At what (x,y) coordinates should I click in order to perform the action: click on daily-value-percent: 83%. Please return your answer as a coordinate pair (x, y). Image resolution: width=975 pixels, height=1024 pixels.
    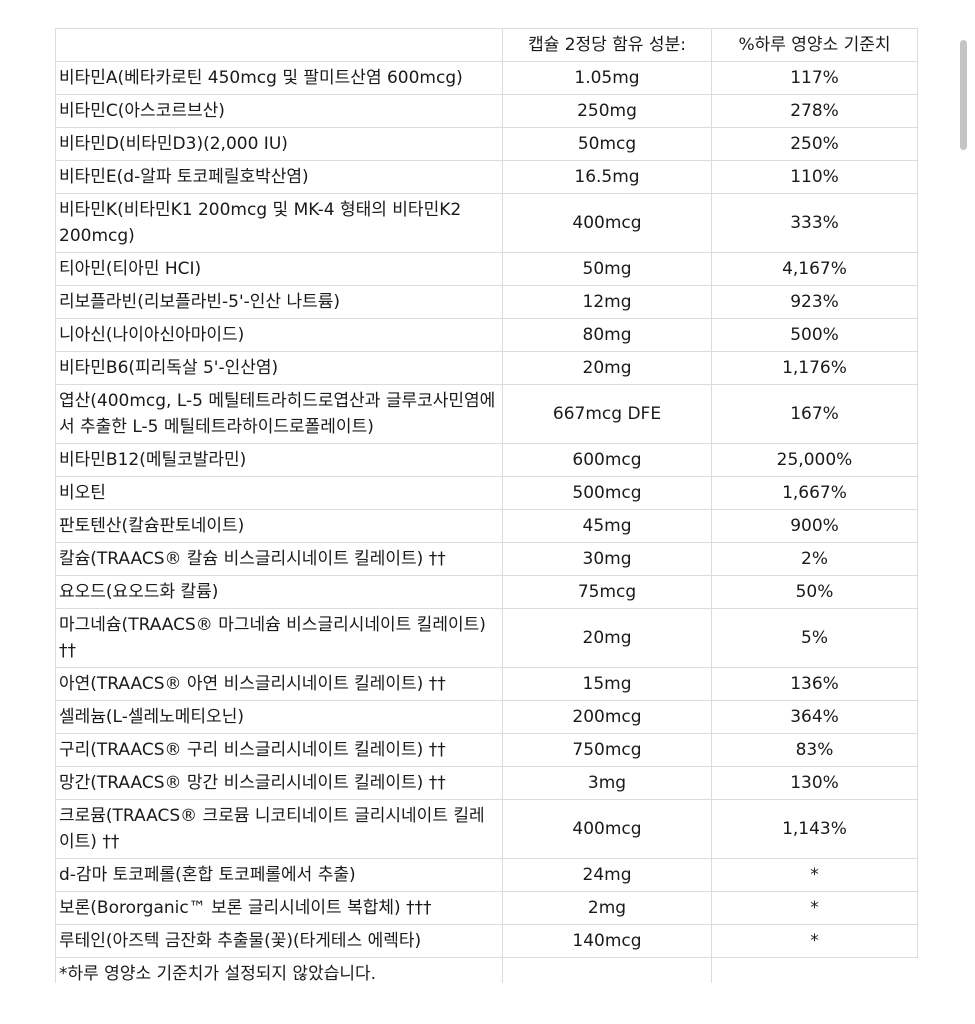
    Looking at the image, I should click on (814, 750).